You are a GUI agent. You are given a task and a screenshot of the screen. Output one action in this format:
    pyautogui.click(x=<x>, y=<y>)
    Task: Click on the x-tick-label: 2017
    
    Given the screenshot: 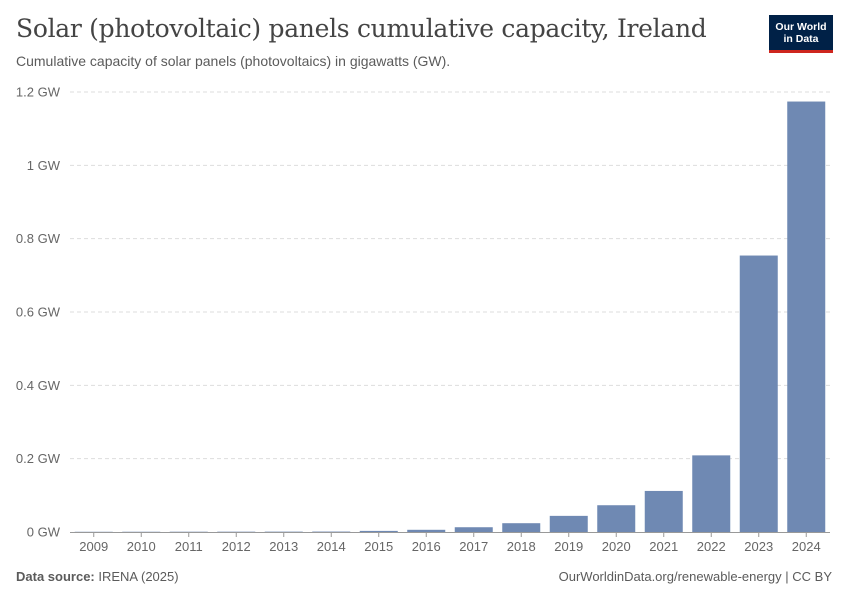 What is the action you would take?
    pyautogui.click(x=473, y=546)
    